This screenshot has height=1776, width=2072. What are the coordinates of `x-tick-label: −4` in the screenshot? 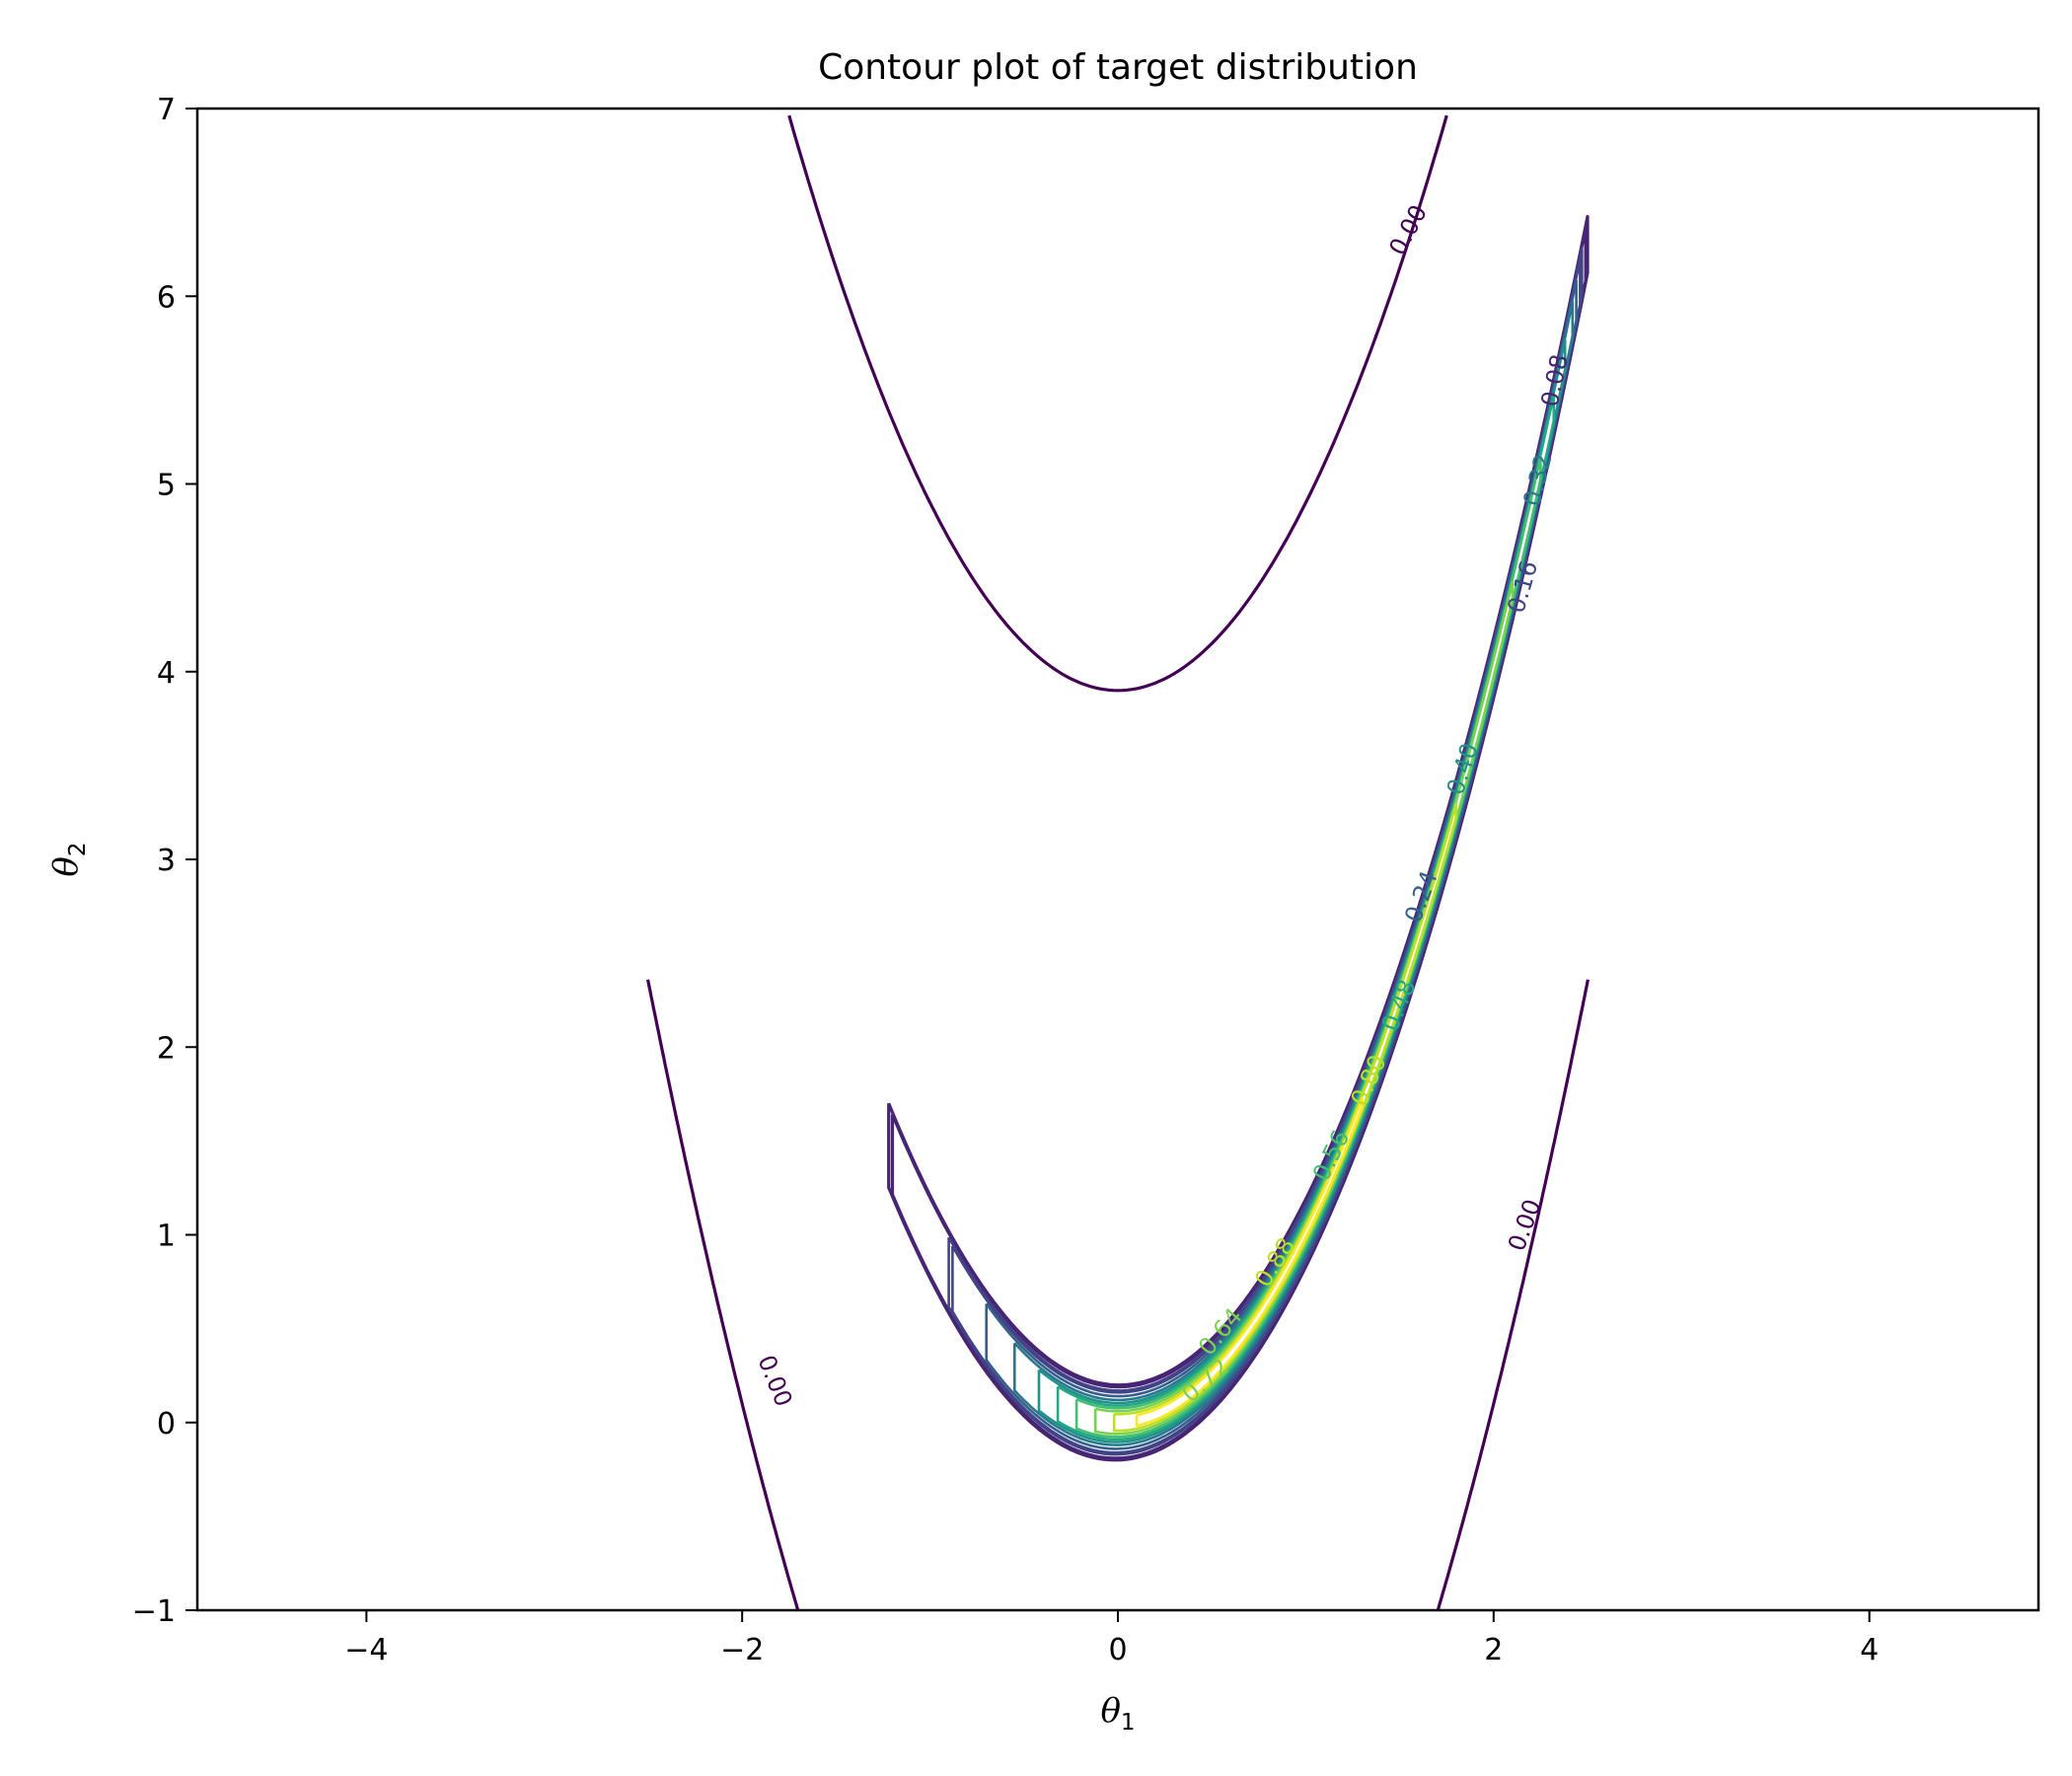 It's located at (366, 1650).